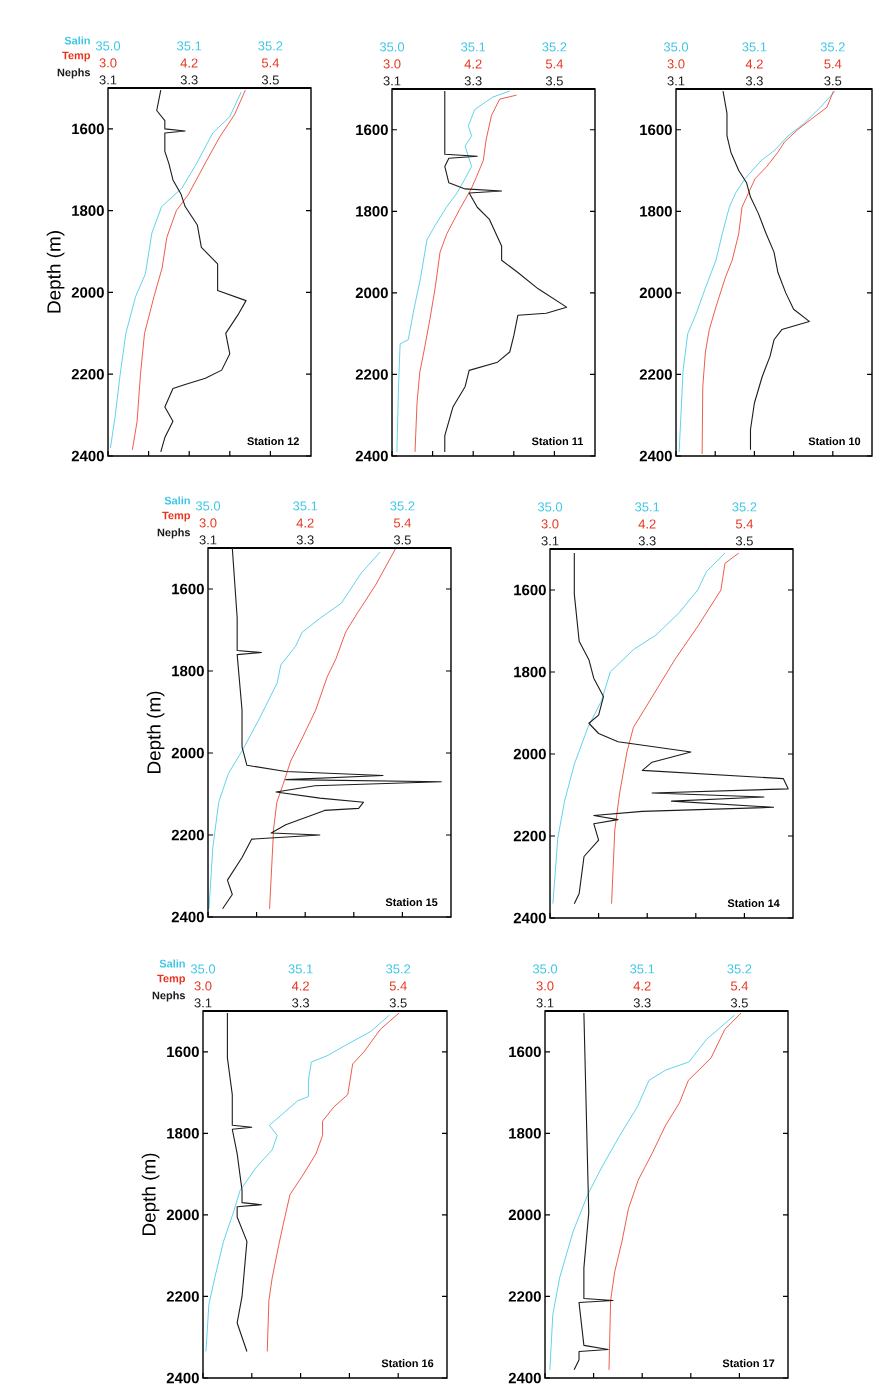  What do you see at coordinates (834, 441) in the screenshot?
I see `annotation: Station 10` at bounding box center [834, 441].